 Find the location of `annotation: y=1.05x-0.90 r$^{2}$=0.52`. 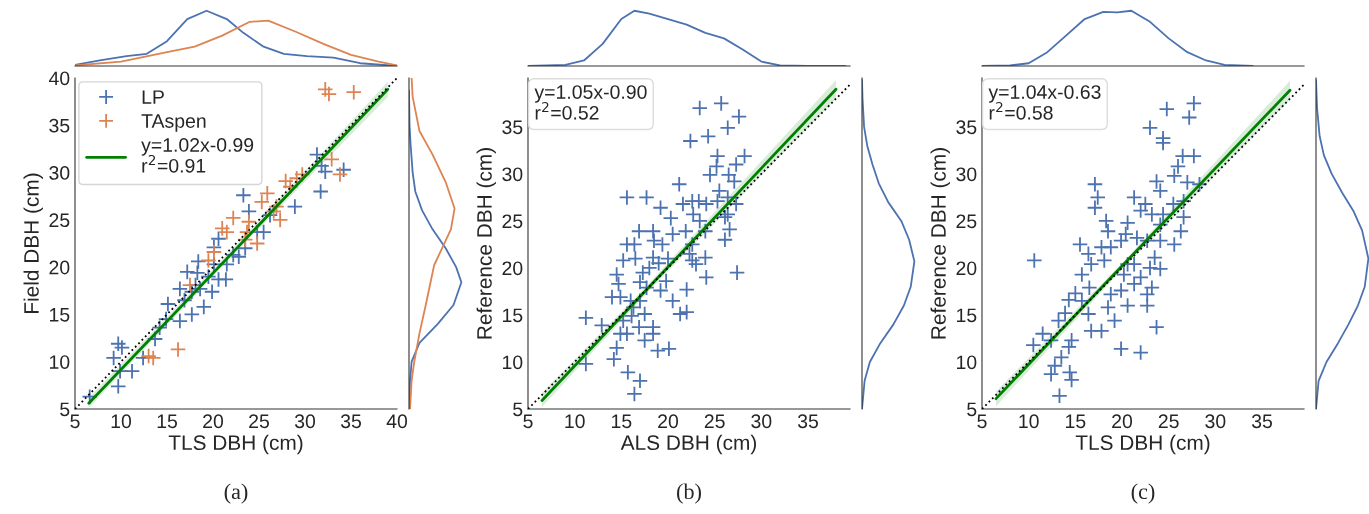

annotation: y=1.05x-0.90 r$^{2}$=0.52 is located at coordinates (590, 102).